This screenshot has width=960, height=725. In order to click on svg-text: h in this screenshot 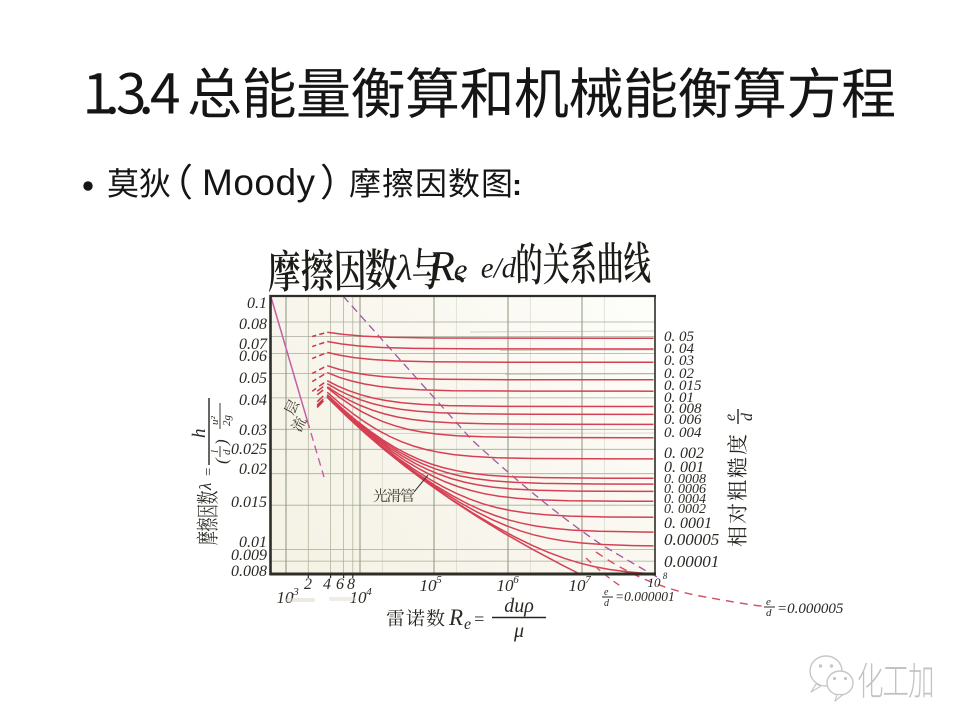, I will do `click(199, 434)`.